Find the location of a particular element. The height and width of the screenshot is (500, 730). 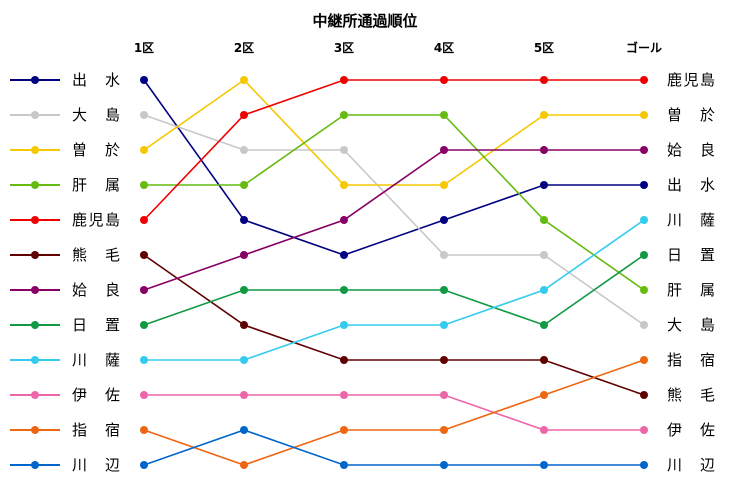

end-label: 伊佐 is located at coordinates (691, 430).